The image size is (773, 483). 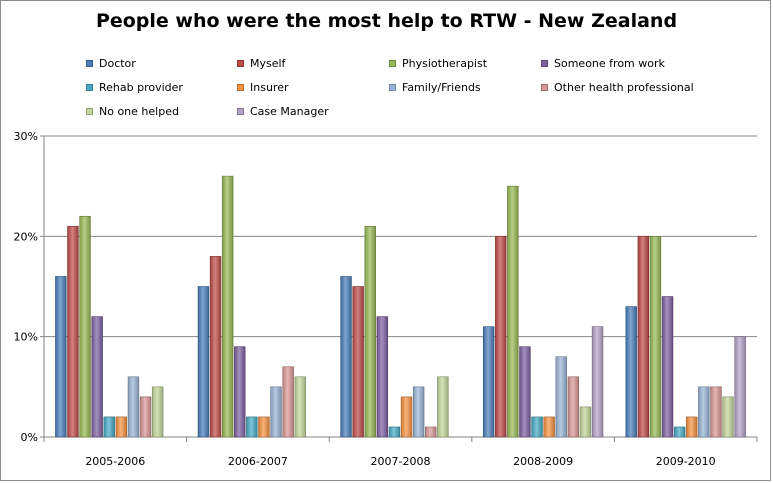 I want to click on y-tick-label: 20%, so click(x=26, y=236).